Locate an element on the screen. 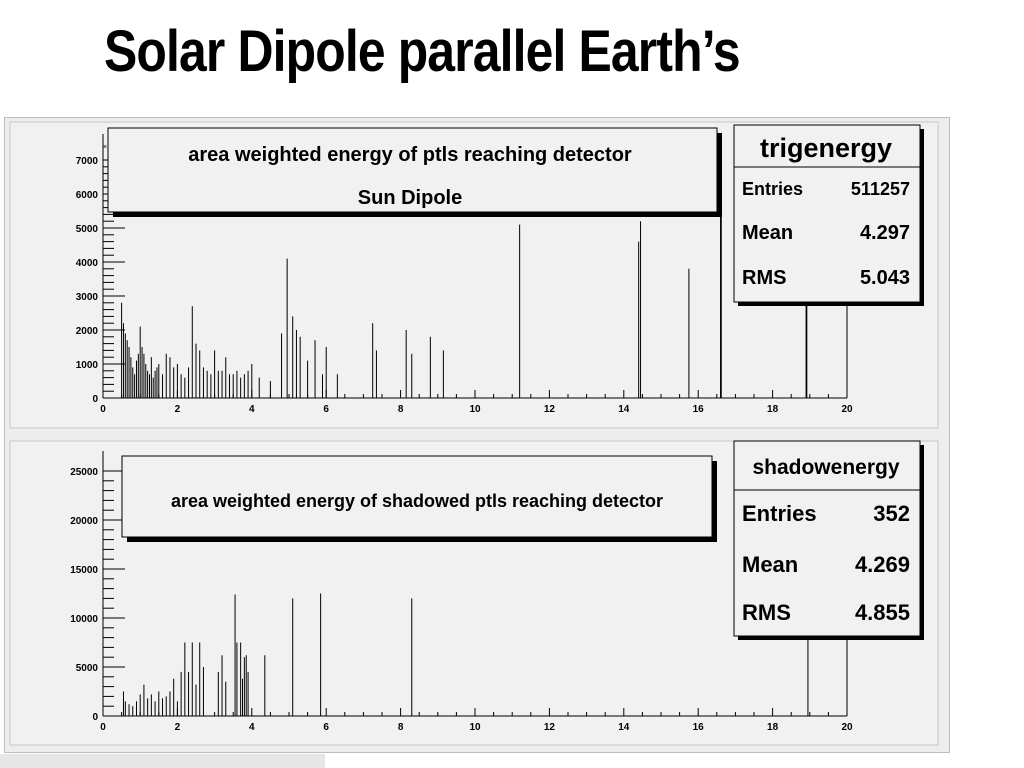 Image resolution: width=1024 pixels, height=768 pixels. top-y-tick-label: 6000 is located at coordinates (87, 195).